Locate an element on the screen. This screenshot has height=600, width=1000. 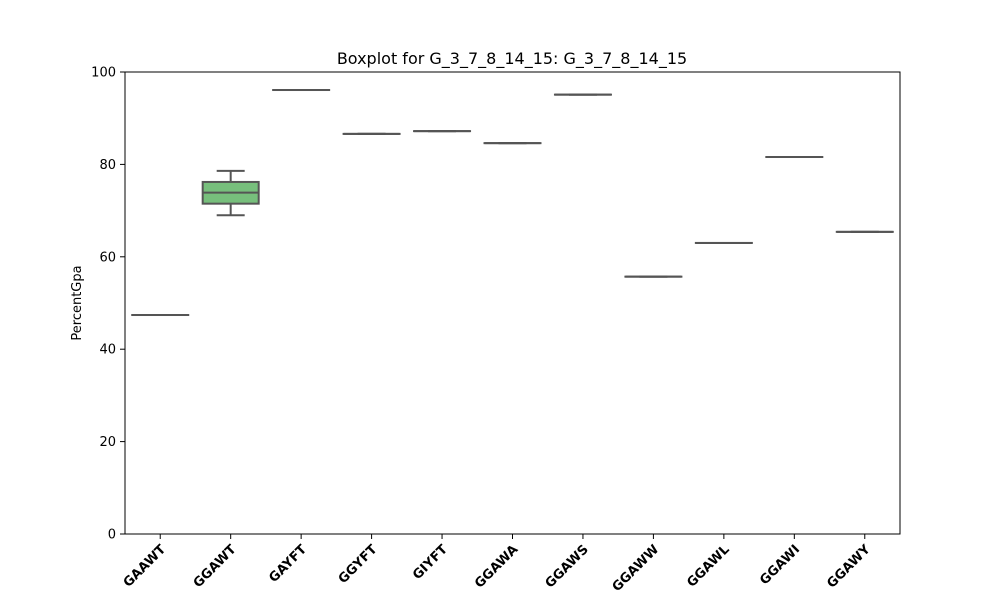
x-tick-label: GGAWA is located at coordinates (496, 566).